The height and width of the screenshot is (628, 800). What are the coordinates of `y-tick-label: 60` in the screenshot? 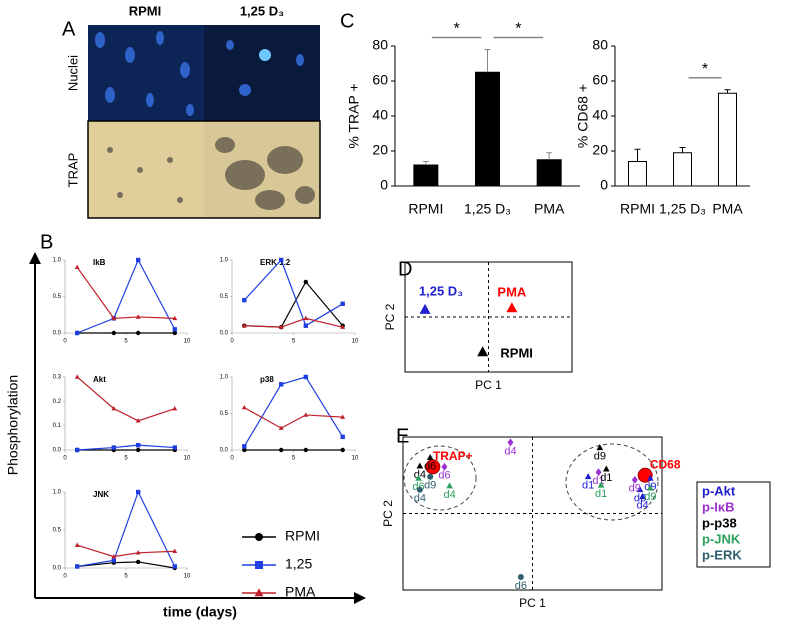 It's located at (600, 80).